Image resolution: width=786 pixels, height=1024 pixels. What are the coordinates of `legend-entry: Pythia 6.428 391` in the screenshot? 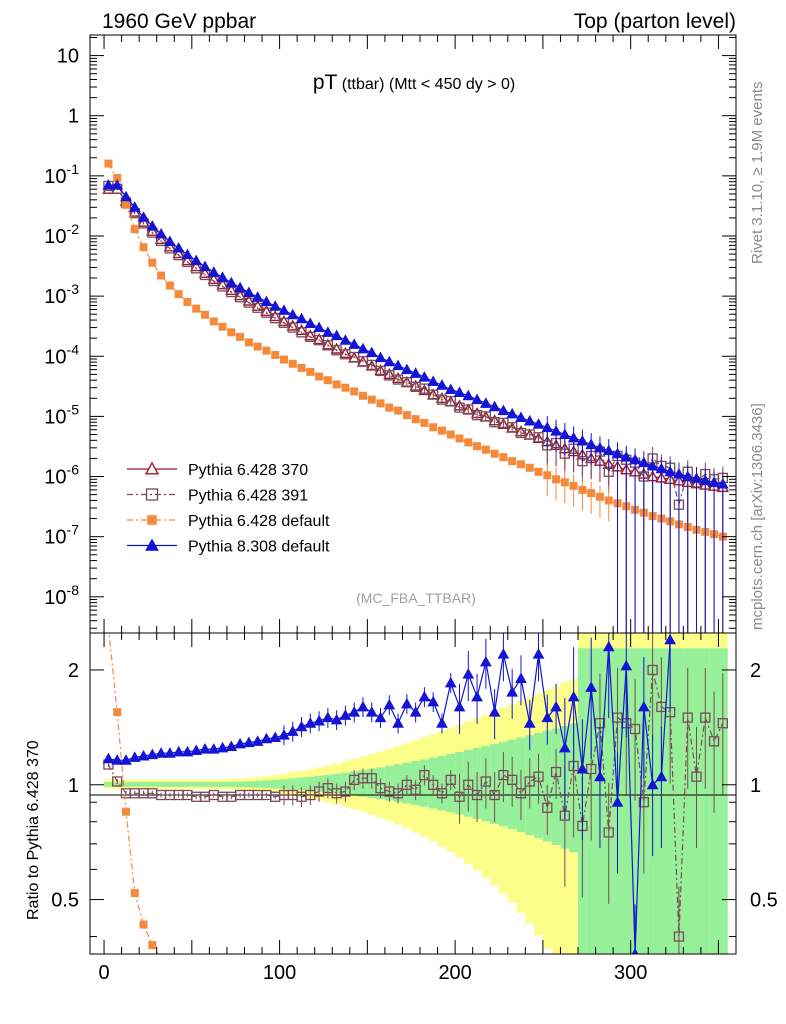 It's located at (217, 496).